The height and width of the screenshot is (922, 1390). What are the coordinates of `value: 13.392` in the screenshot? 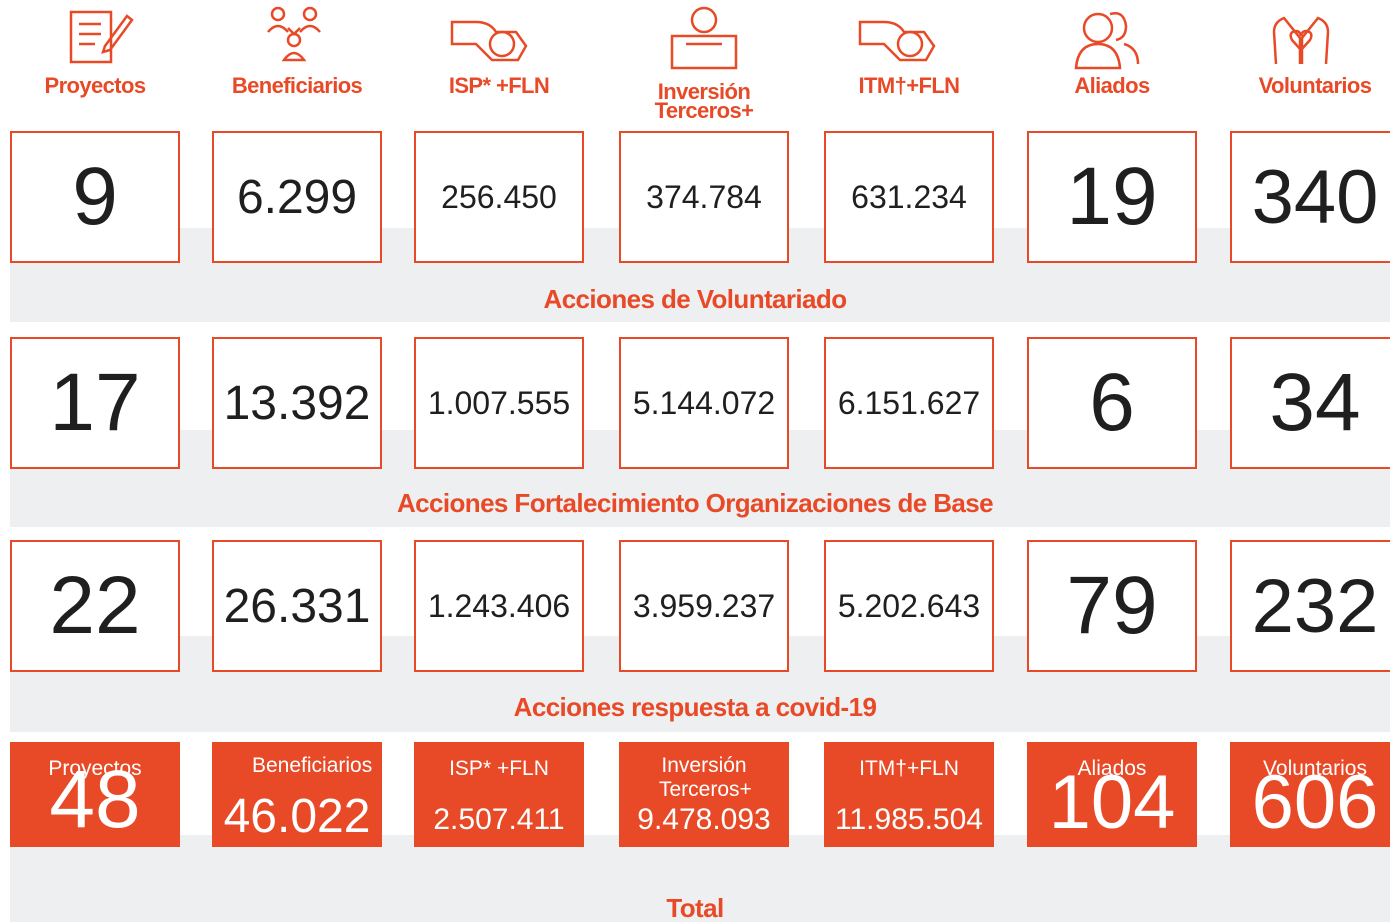 It's located at (297, 403).